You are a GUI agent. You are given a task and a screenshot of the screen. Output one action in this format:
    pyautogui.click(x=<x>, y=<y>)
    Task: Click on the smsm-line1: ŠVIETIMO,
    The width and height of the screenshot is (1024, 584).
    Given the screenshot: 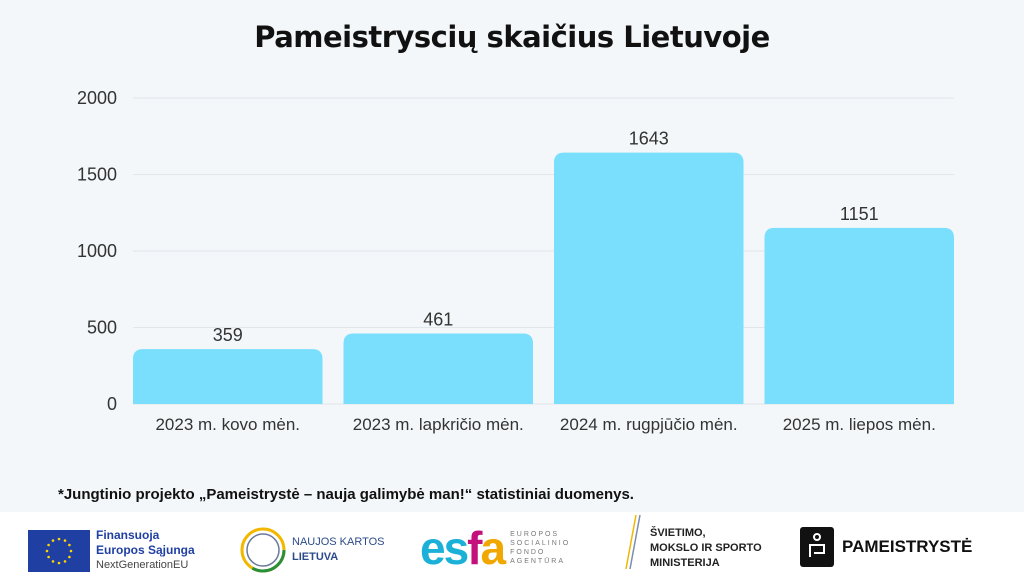 What is the action you would take?
    pyautogui.click(x=678, y=533)
    